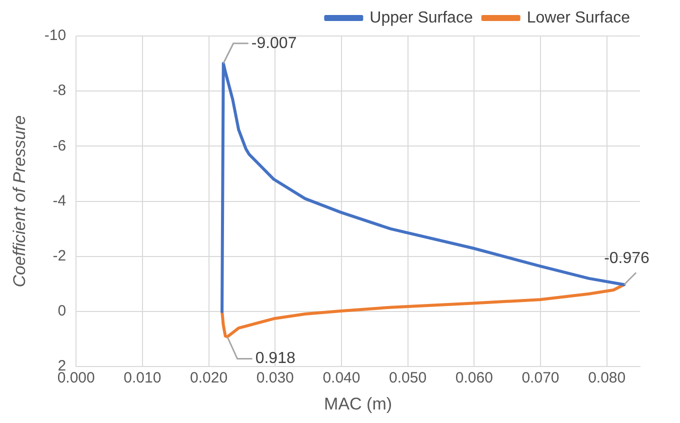 The height and width of the screenshot is (423, 680). Describe the element at coordinates (62, 311) in the screenshot. I see `y-tick-label: 0` at that location.